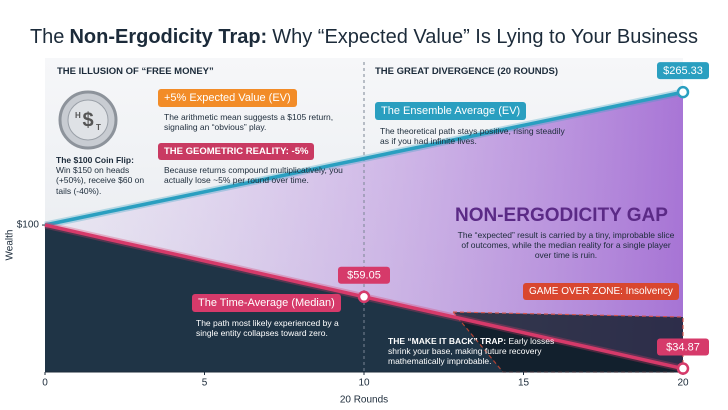  What do you see at coordinates (78, 115) in the screenshot?
I see `coin-heads: H` at bounding box center [78, 115].